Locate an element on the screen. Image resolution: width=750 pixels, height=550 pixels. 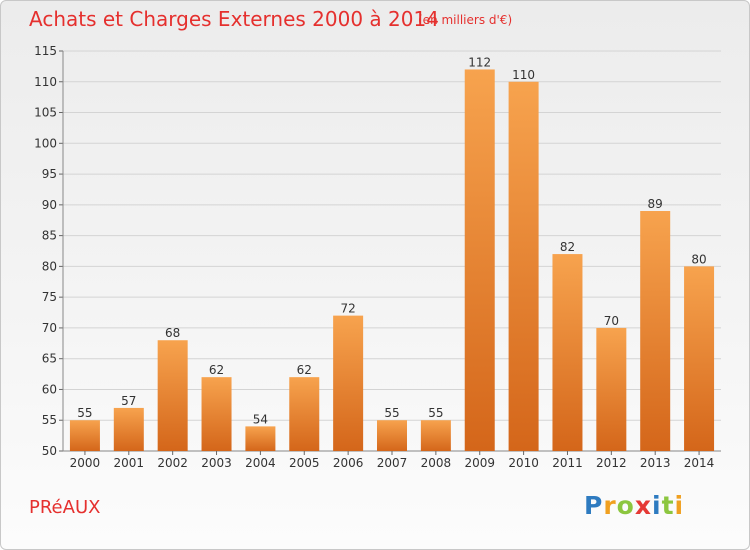
x-tick-label: 2008 is located at coordinates (436, 463).